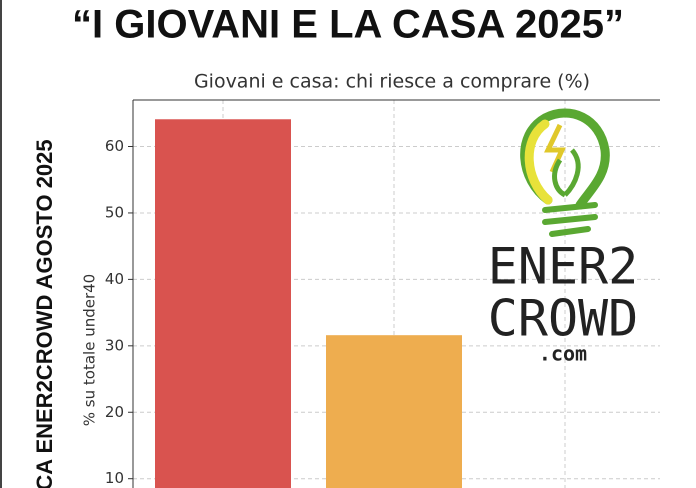 The image size is (696, 488). I want to click on y-tick-label: 50, so click(114, 212).